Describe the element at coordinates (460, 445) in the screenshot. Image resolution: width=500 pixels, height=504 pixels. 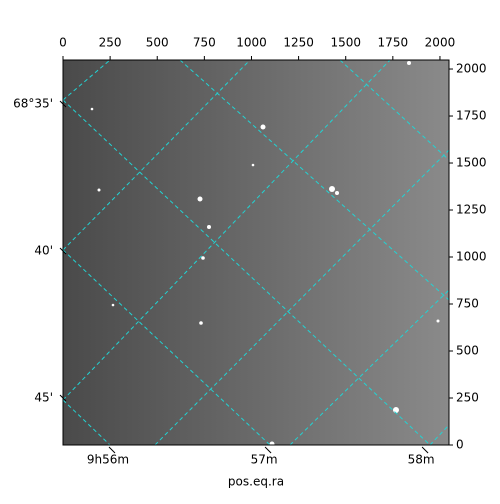
I see `right-tick-label: 0` at that location.